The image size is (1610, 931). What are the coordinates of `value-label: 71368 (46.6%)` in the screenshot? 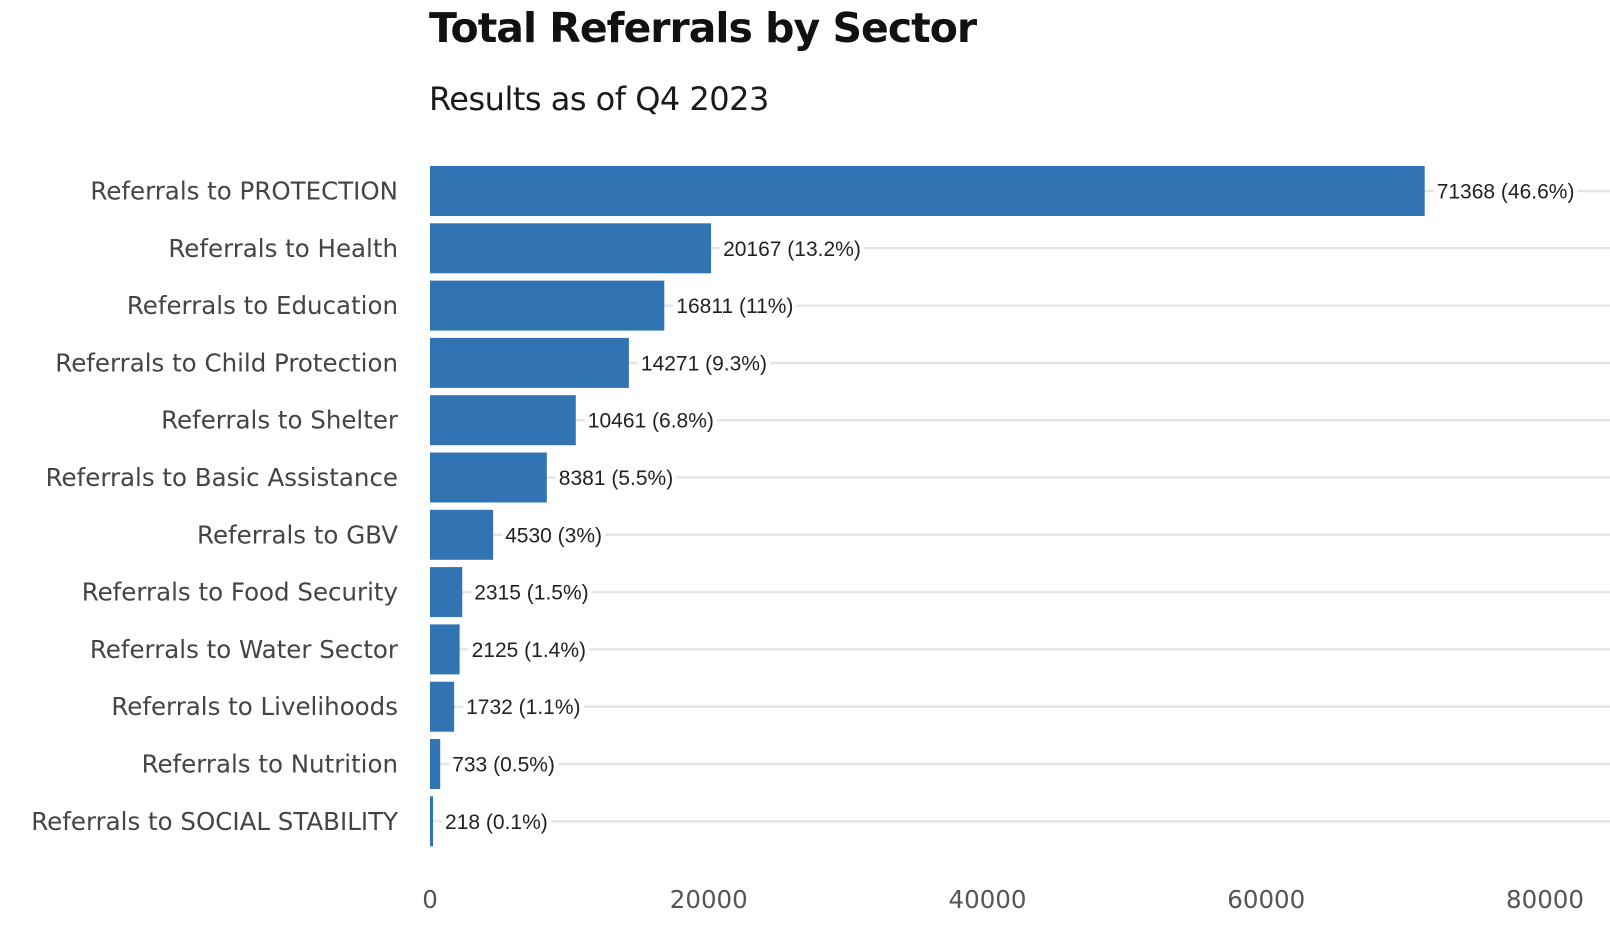 It's located at (1506, 192).